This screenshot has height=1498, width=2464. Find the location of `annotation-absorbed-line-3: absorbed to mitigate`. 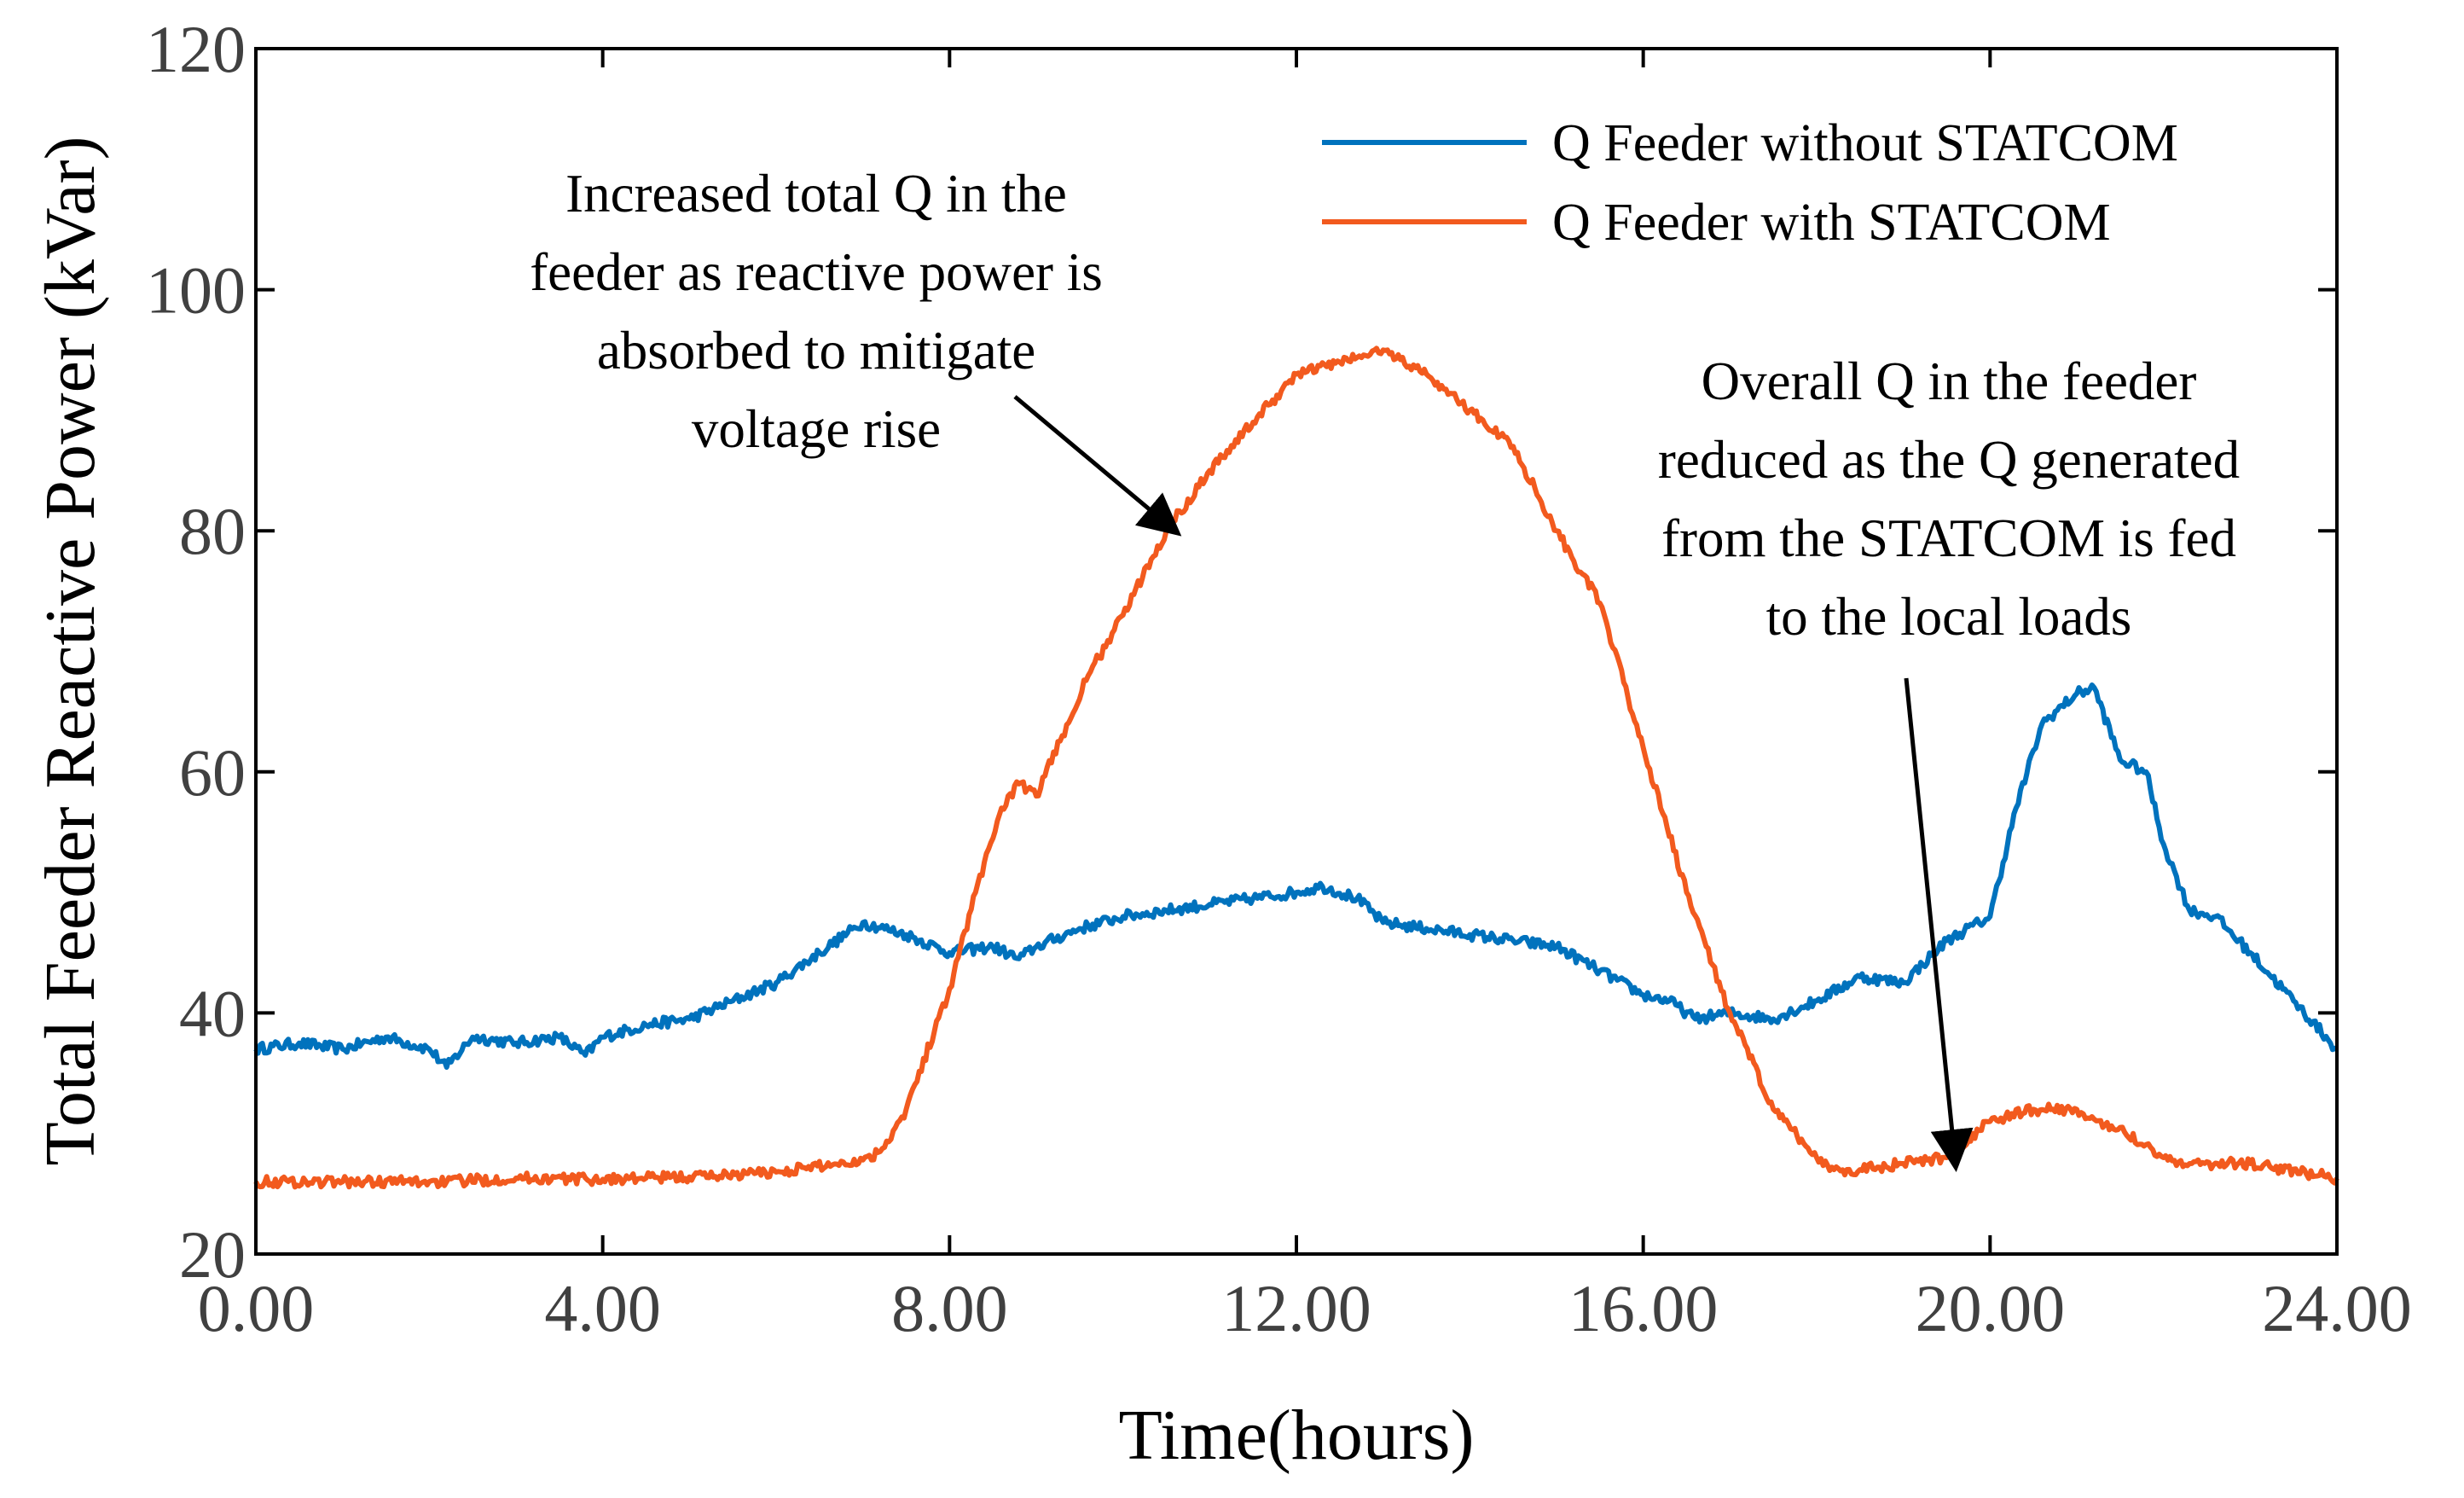

annotation-absorbed-line-3: absorbed to mitigate is located at coordinates (816, 350).